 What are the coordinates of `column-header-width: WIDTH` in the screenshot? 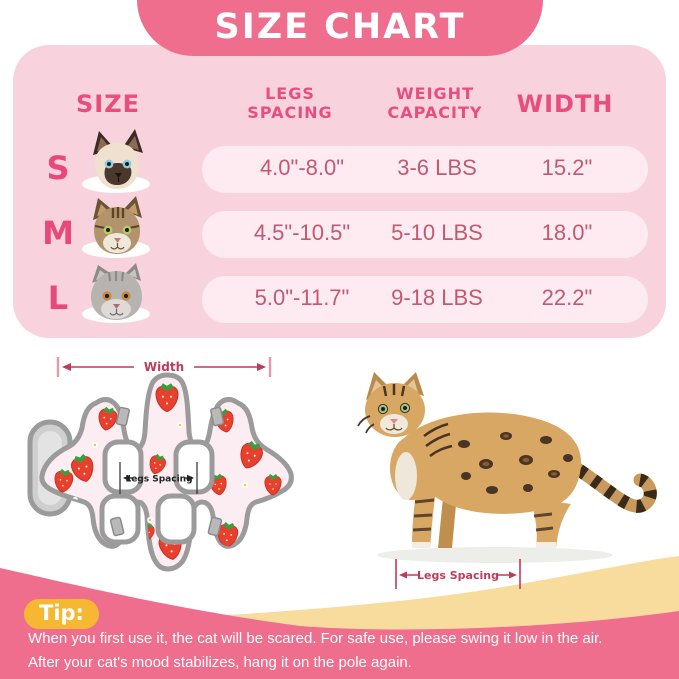 It's located at (565, 104).